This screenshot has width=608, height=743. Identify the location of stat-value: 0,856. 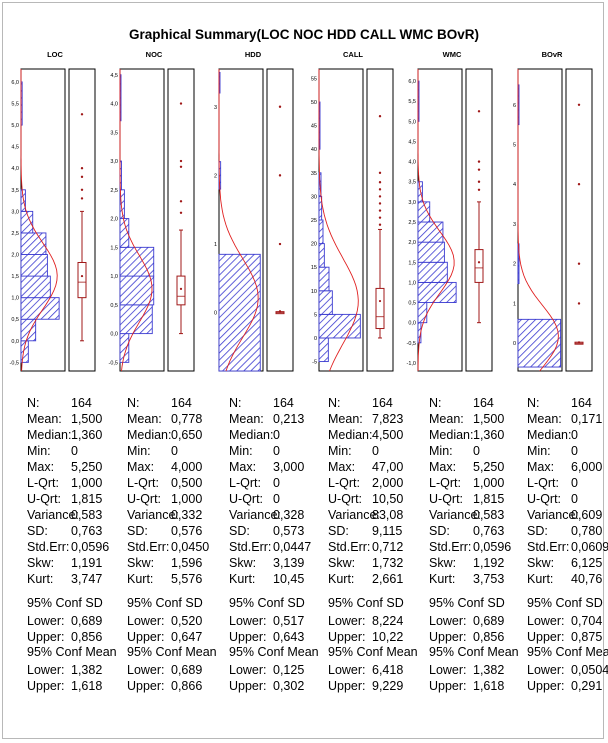
(489, 637).